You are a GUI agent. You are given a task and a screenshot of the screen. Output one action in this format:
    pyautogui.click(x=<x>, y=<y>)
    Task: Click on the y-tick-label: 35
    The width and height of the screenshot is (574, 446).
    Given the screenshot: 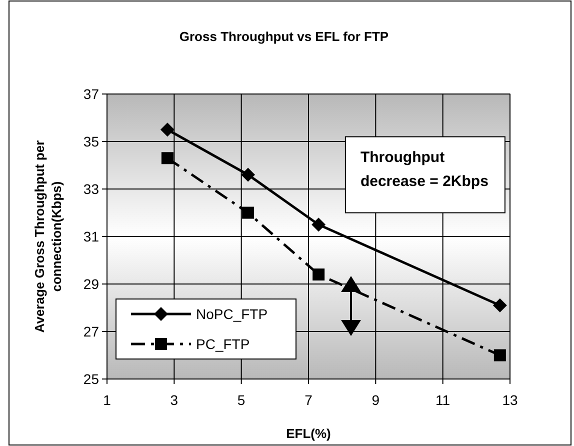 What is the action you would take?
    pyautogui.click(x=91, y=142)
    